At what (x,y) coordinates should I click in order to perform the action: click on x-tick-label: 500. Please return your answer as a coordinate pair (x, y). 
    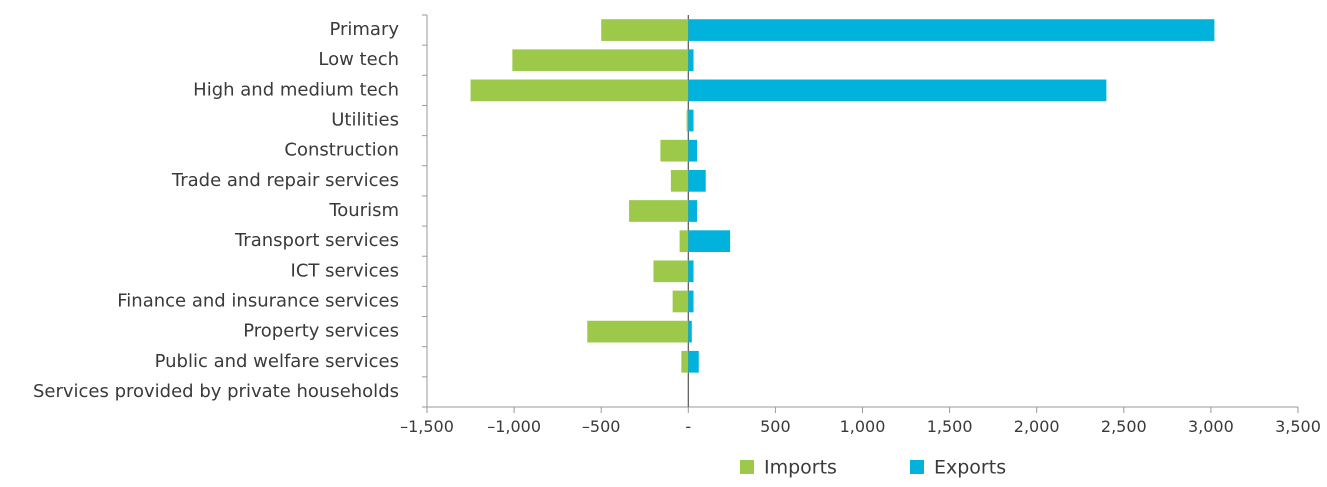
    Looking at the image, I should click on (775, 426).